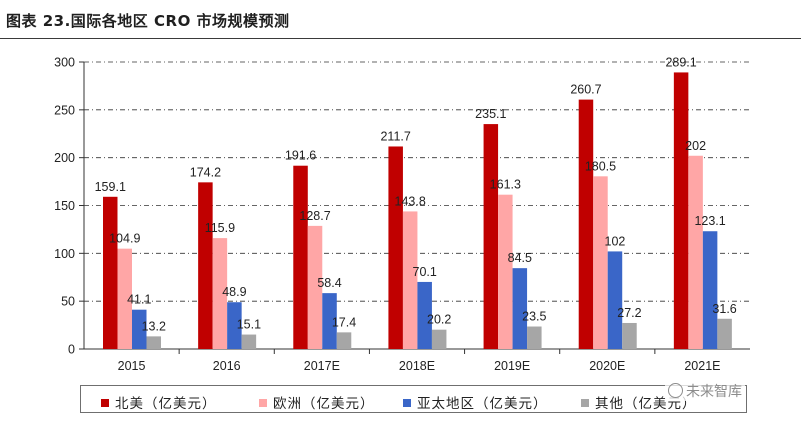  What do you see at coordinates (166, 404) in the screenshot?
I see `legend-label-north-america: 北美（亿美元）` at bounding box center [166, 404].